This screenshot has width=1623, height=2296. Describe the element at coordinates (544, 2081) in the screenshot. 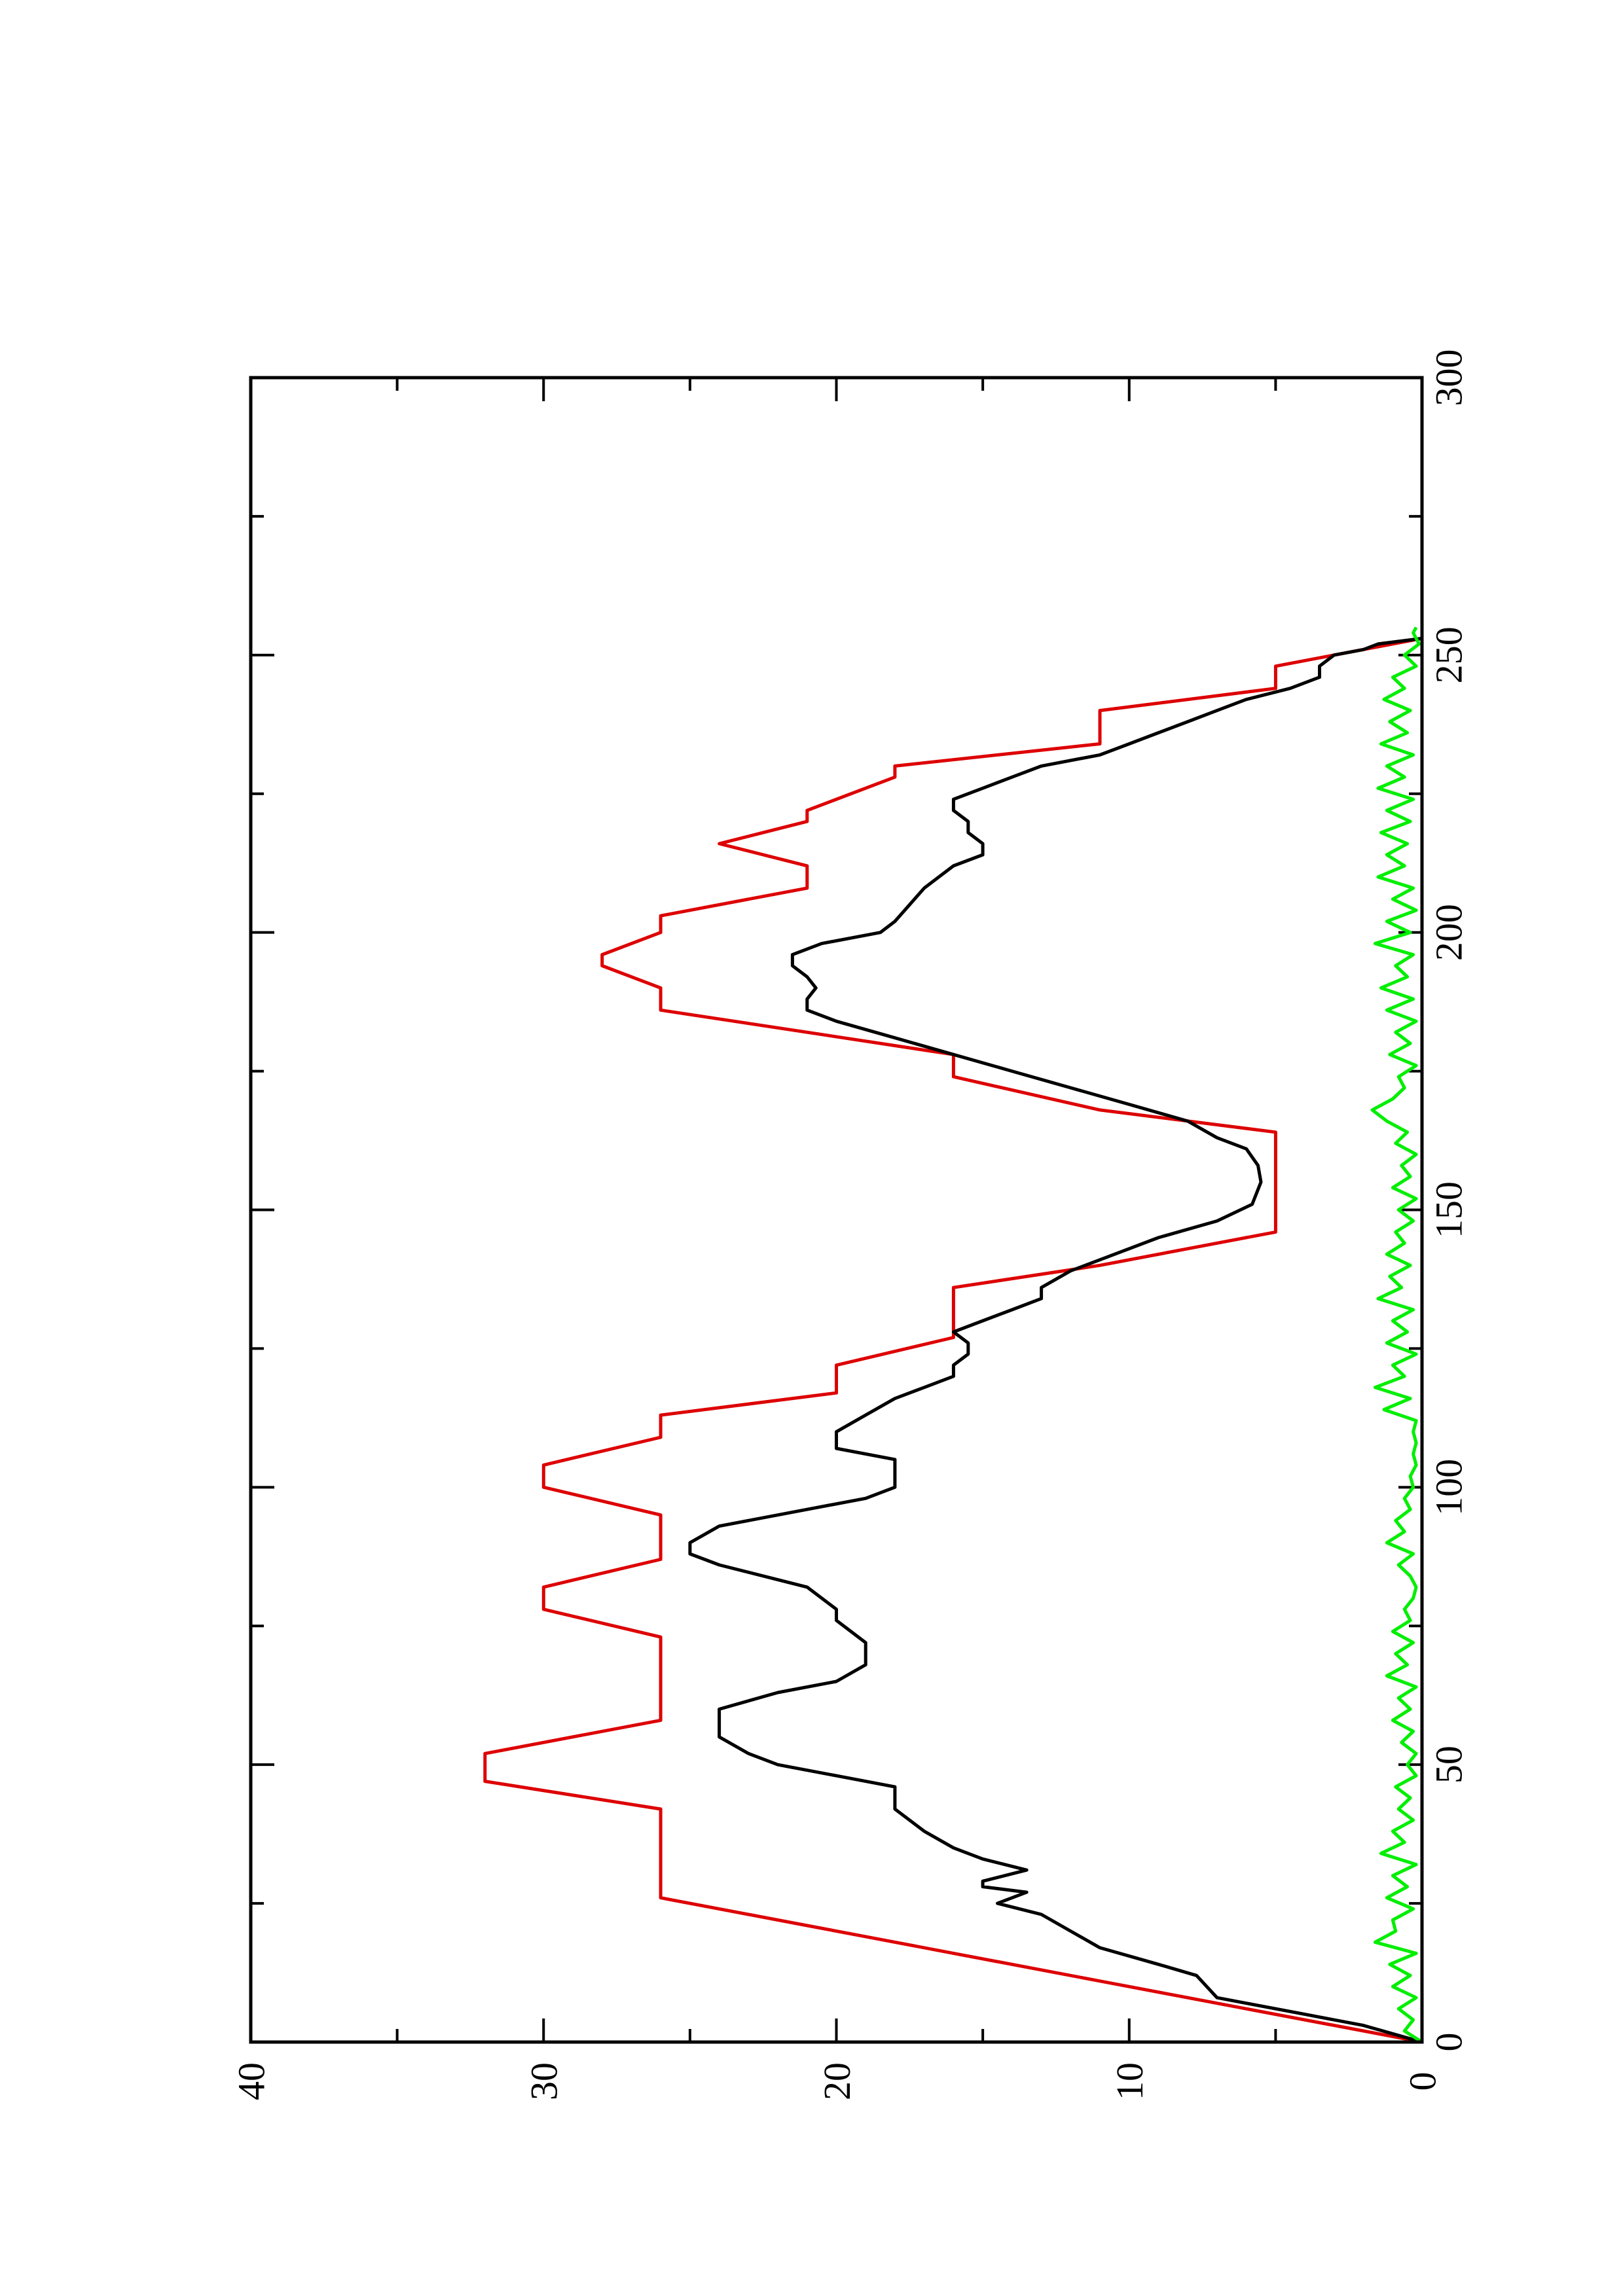

I see `y-tick-label: 30` at that location.